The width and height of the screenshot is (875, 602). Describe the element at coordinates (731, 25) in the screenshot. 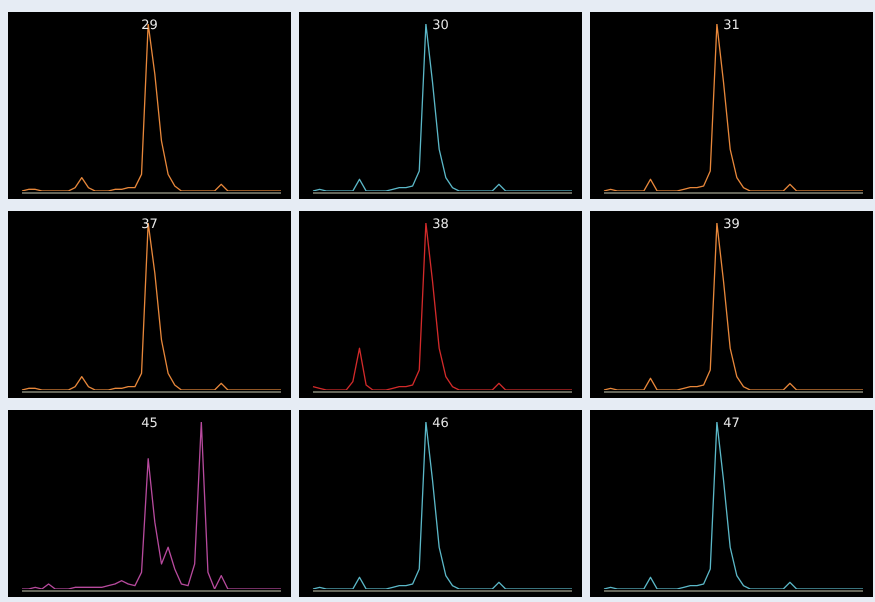

I see `chart-title: 31` at that location.